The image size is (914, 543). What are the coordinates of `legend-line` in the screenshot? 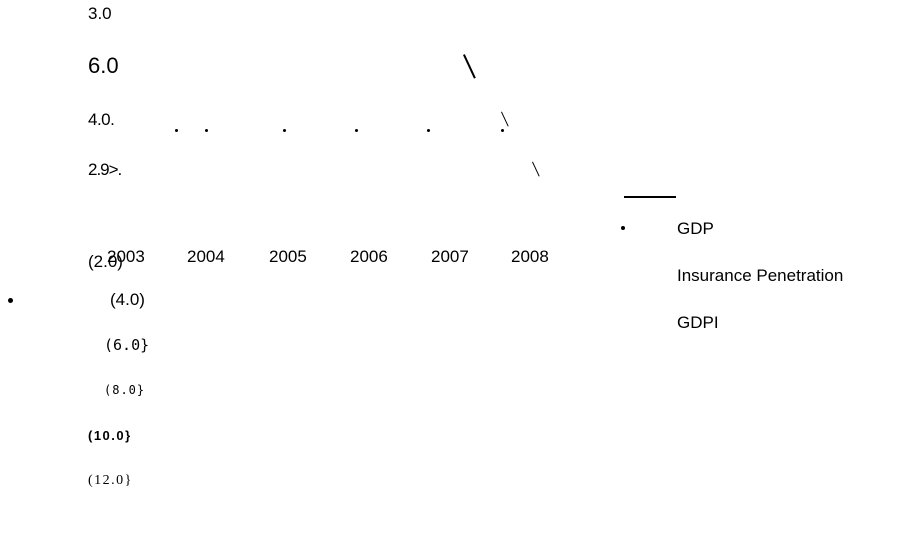 It's located at (650, 197).